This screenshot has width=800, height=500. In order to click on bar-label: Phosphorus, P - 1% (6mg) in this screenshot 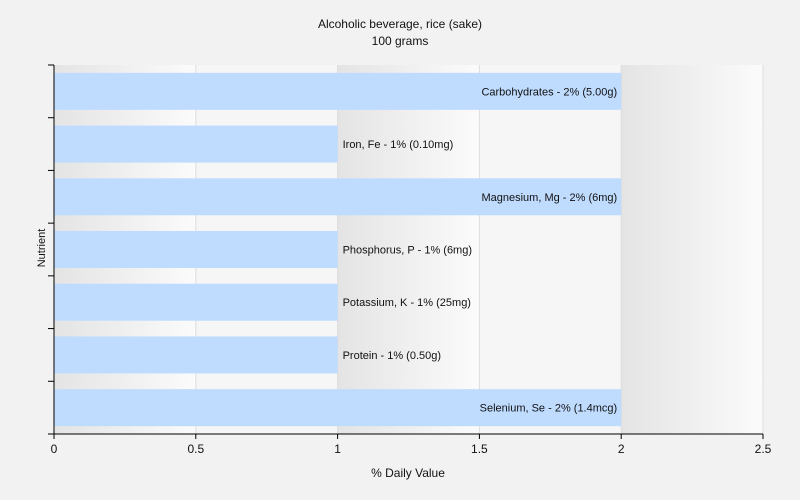, I will do `click(407, 251)`.